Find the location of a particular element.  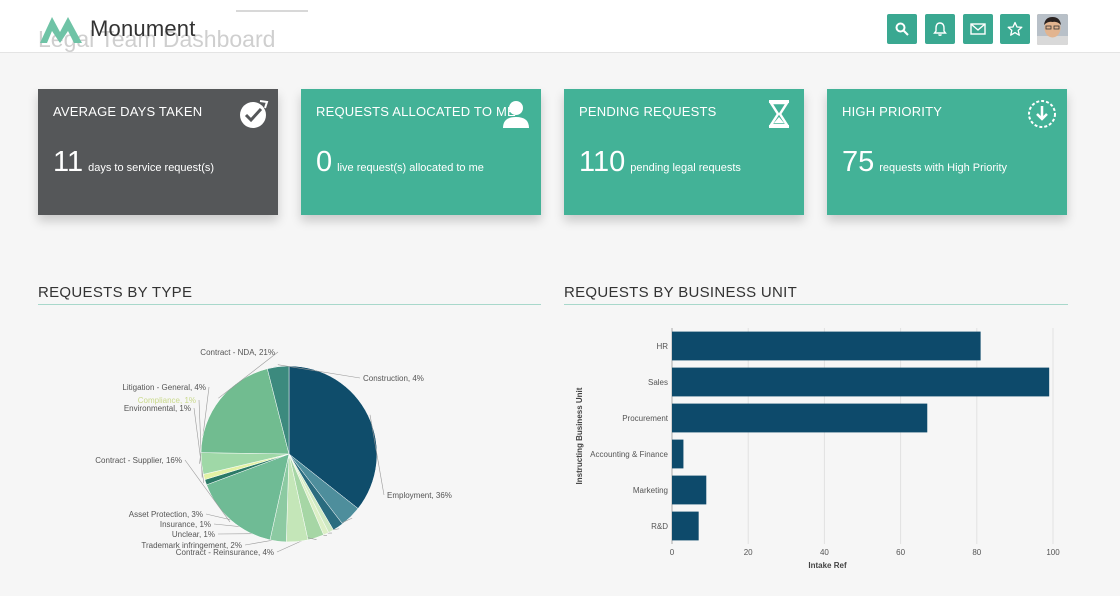

avatar-image is located at coordinates (1052, 29).